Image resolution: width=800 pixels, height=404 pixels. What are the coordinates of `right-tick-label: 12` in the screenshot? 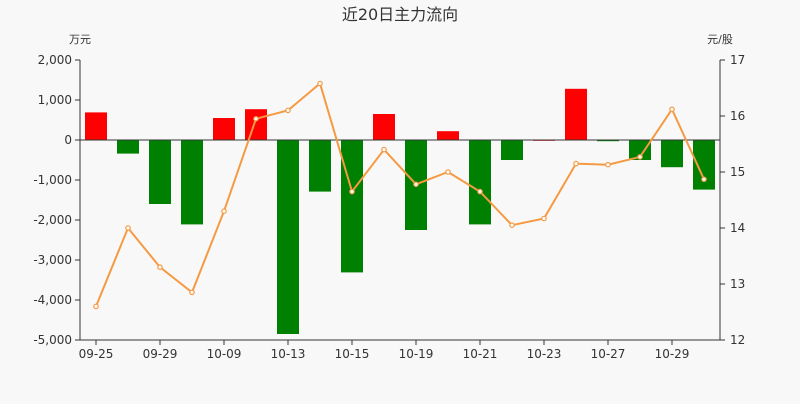 It's located at (737, 340).